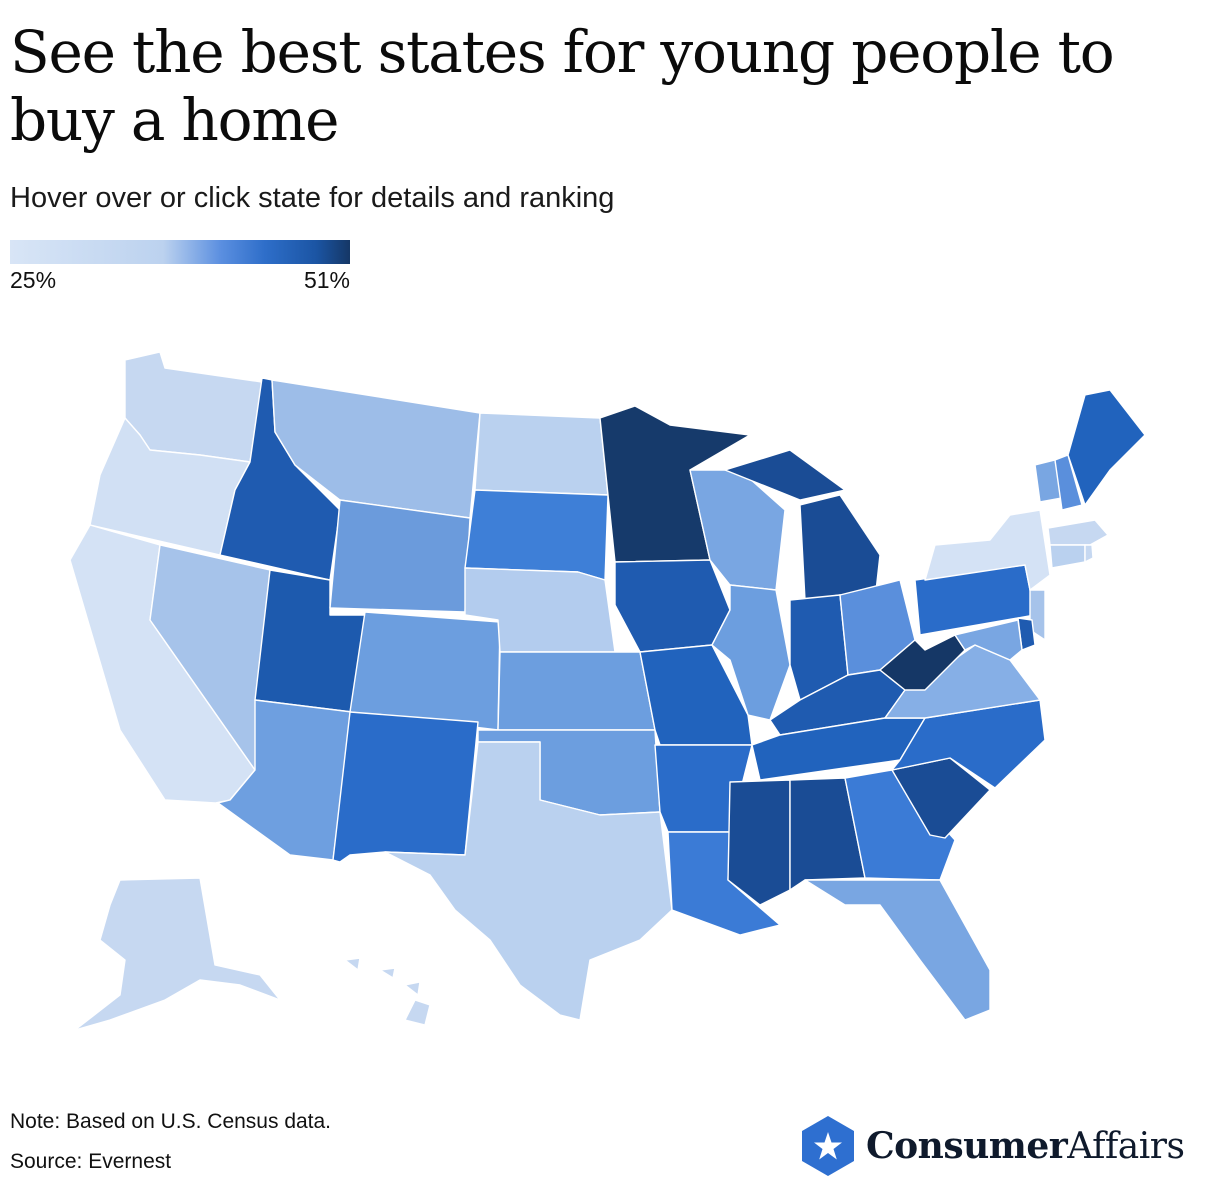  Describe the element at coordinates (425, 671) in the screenshot. I see `state-colorado: Colorado` at that location.